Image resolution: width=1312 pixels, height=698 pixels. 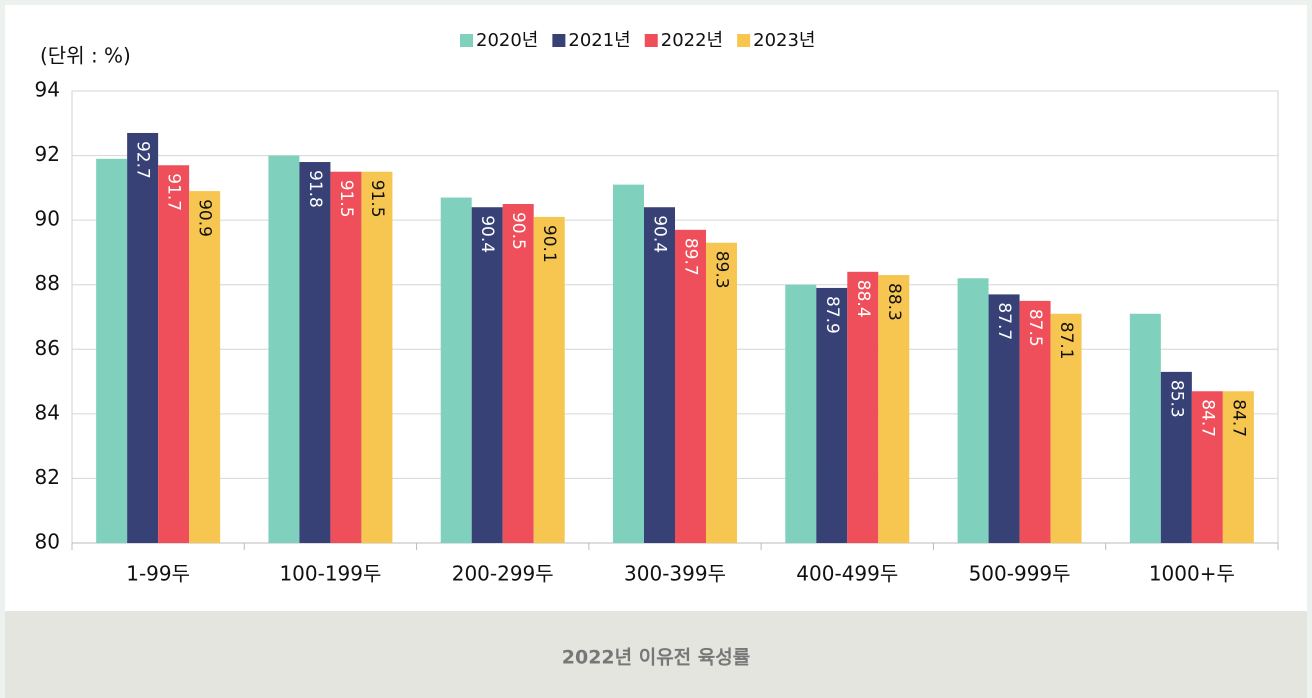 I want to click on data-label: 91.8, so click(x=315, y=189).